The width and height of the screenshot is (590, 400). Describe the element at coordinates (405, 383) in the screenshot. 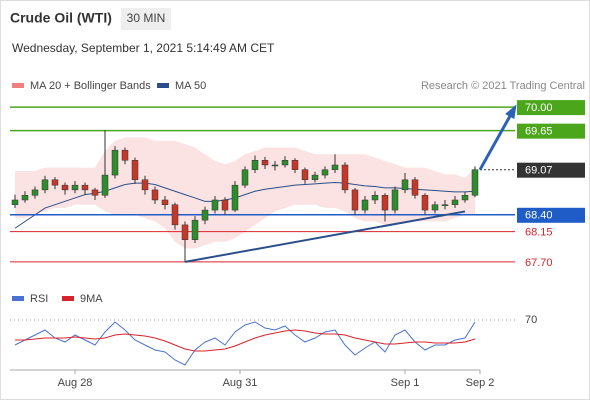

I see `x-tick-label: Sep 1` at that location.